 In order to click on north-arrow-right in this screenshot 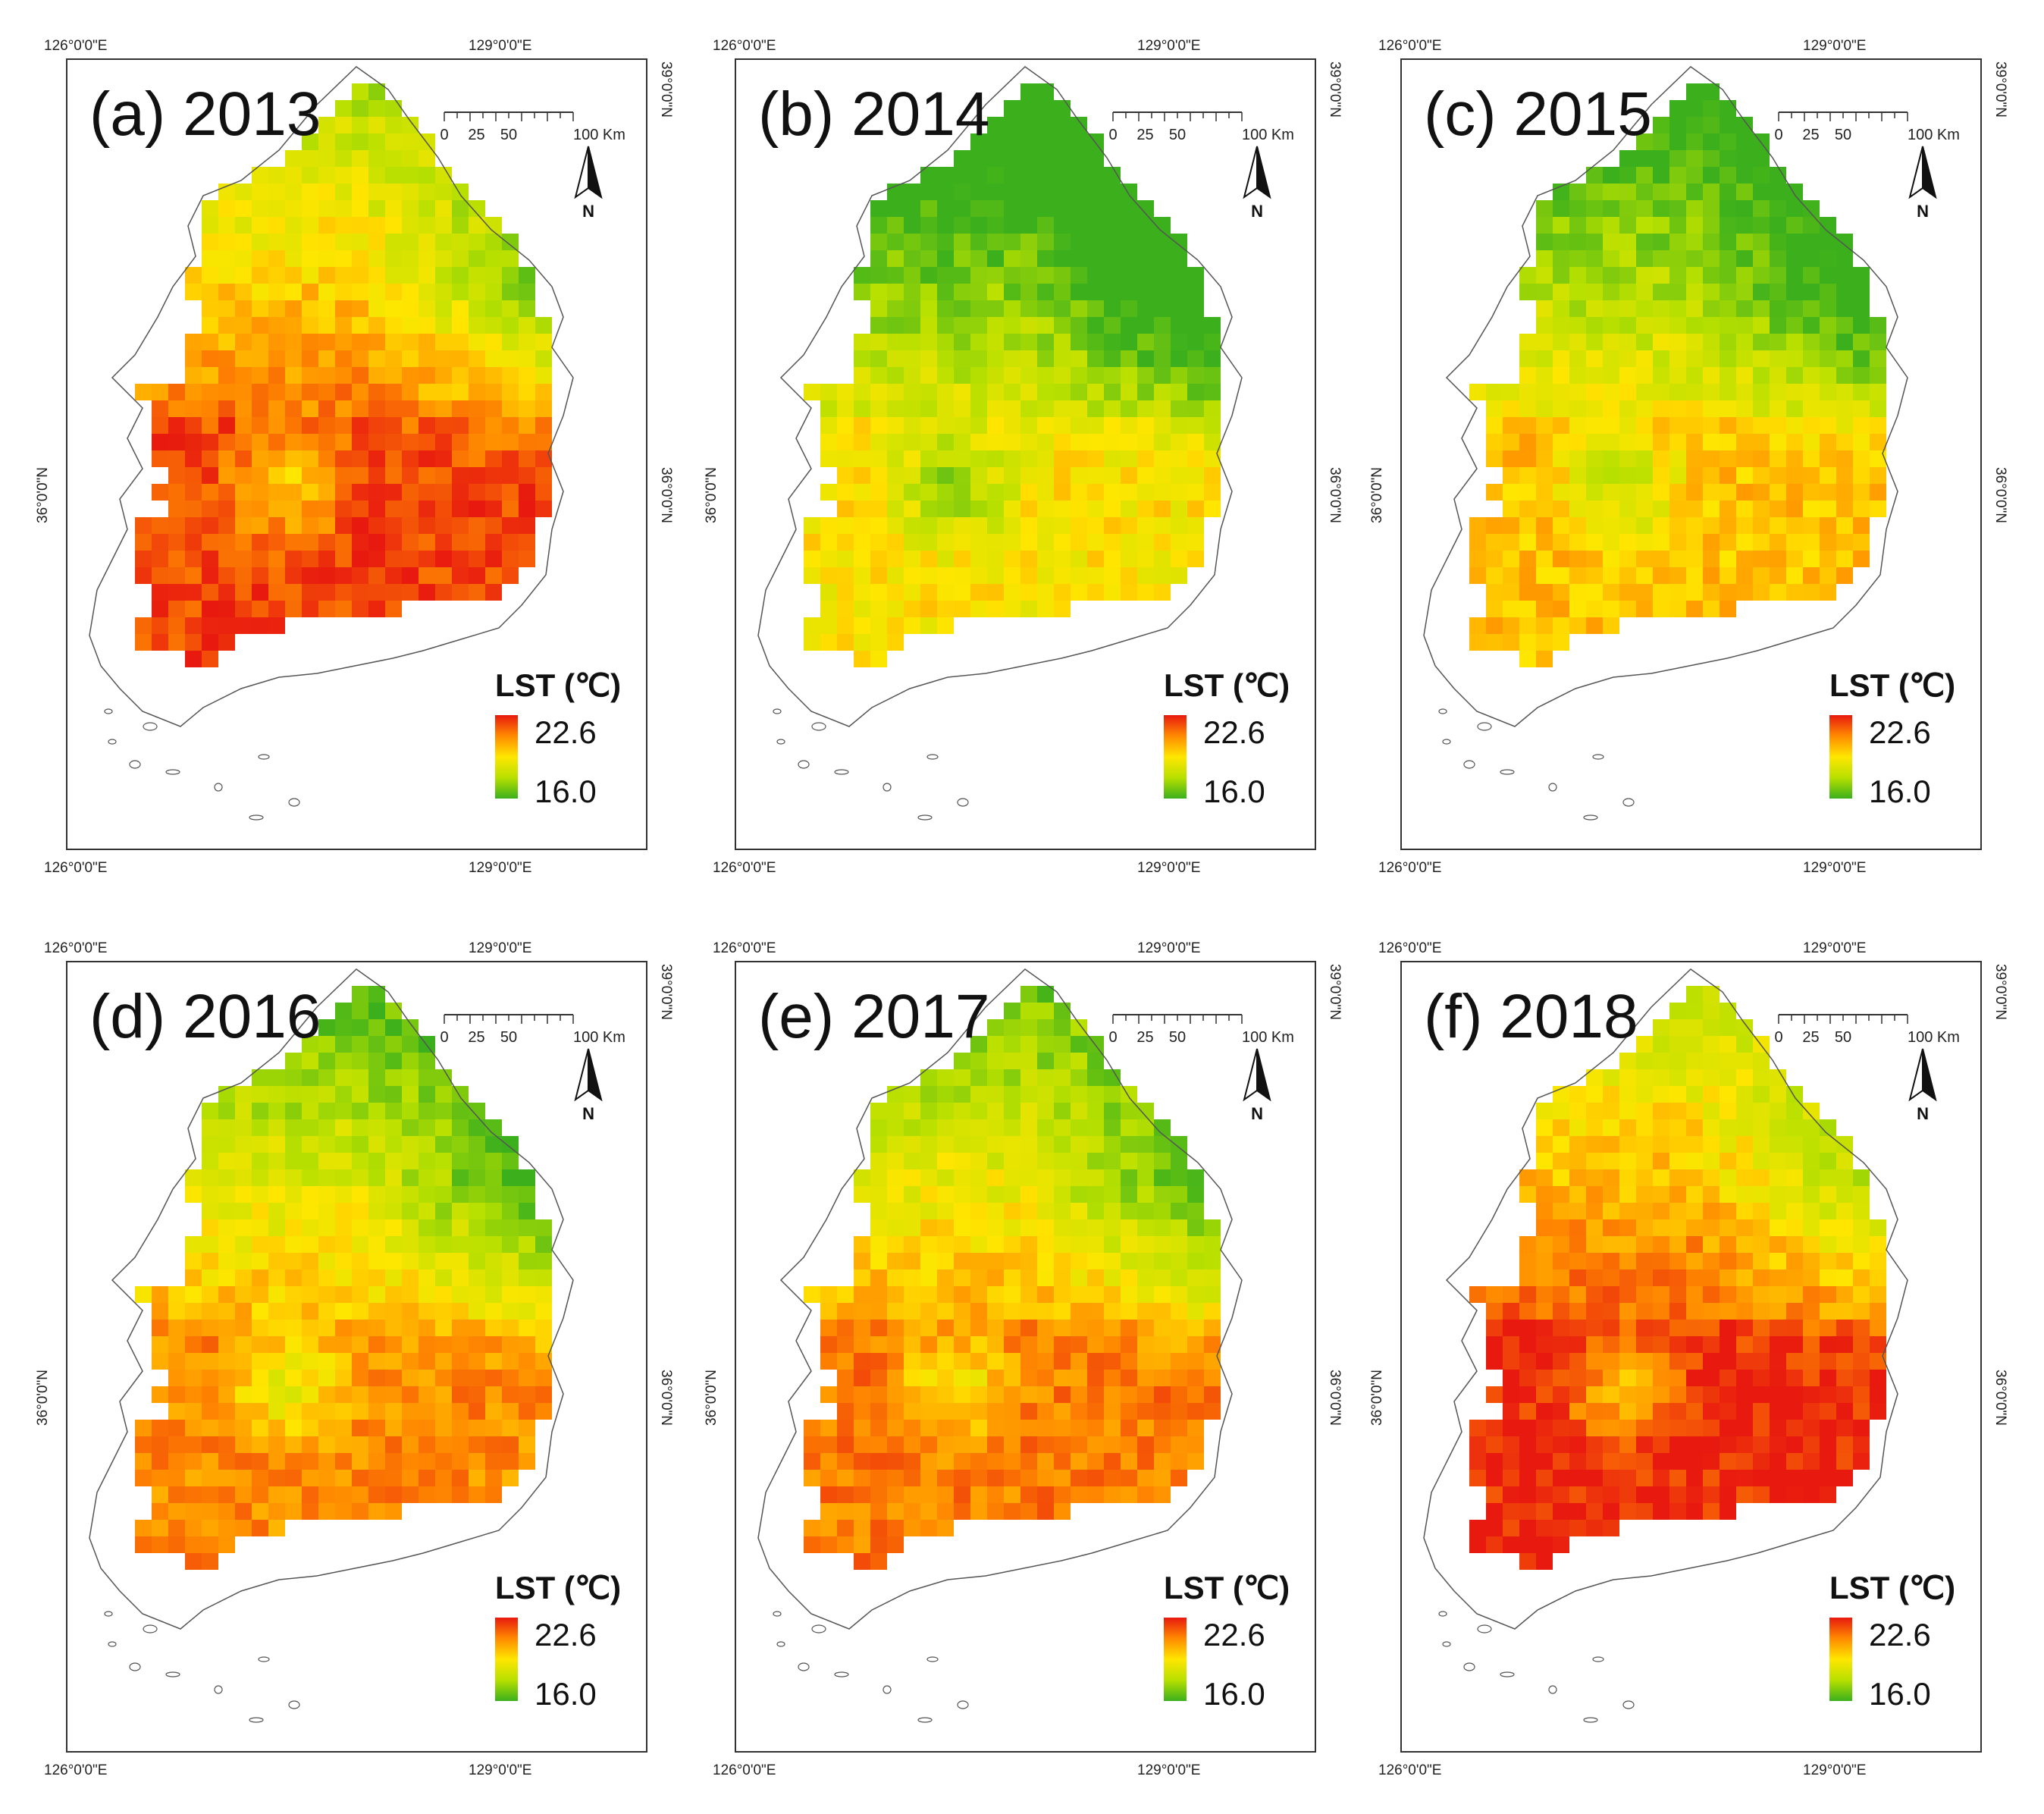, I will do `click(595, 172)`.